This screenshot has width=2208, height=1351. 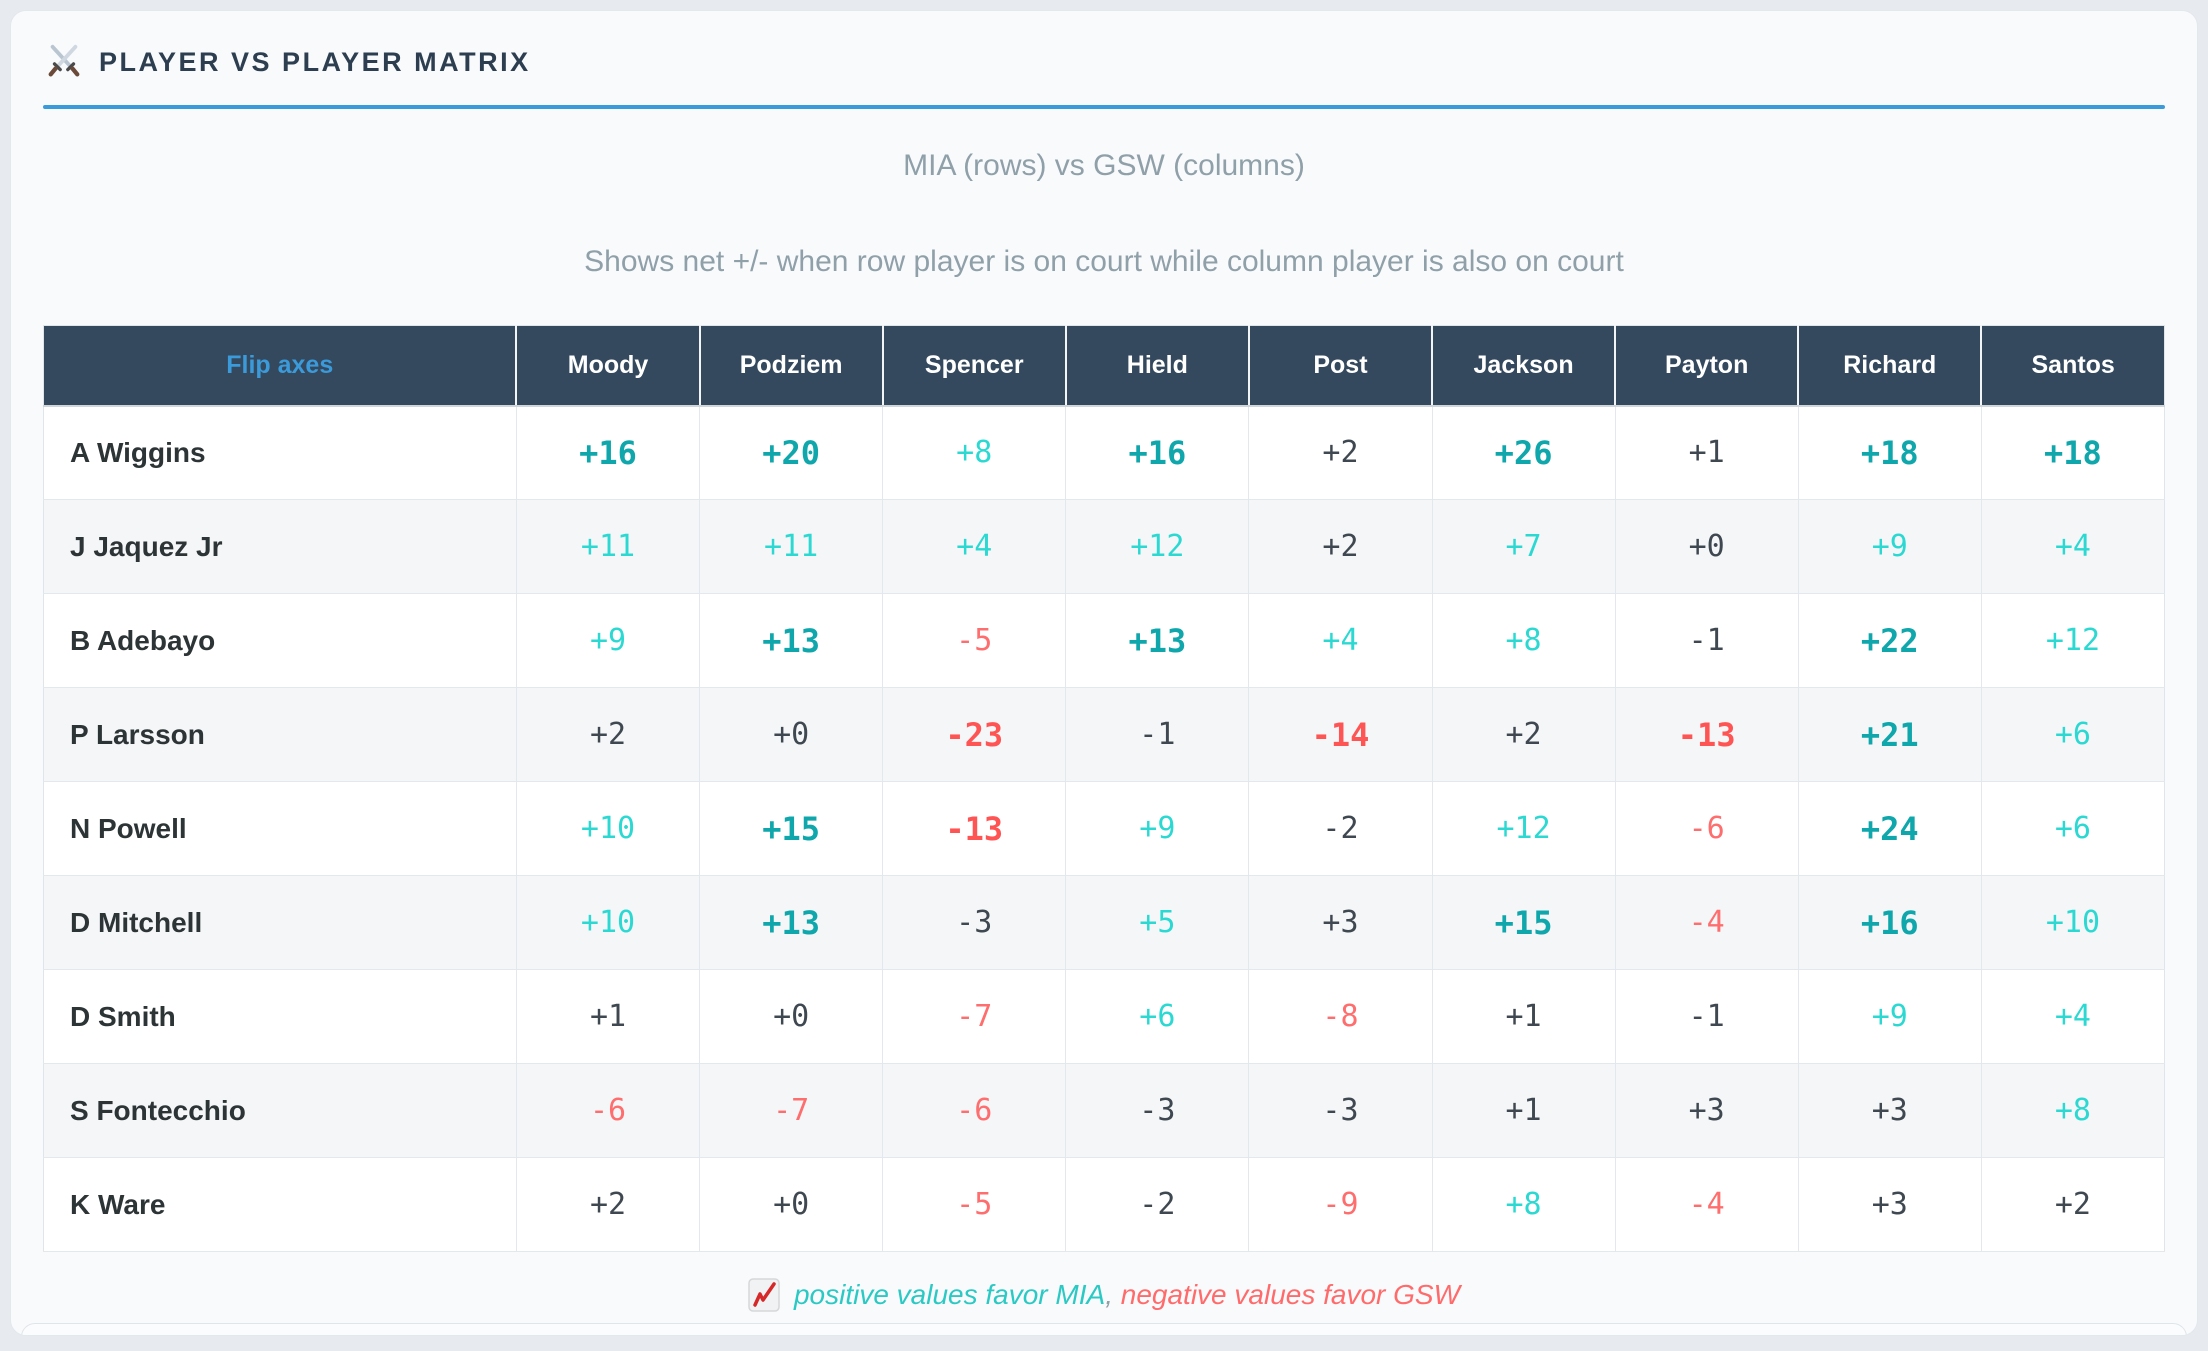 What do you see at coordinates (1104, 107) in the screenshot?
I see `header-divider` at bounding box center [1104, 107].